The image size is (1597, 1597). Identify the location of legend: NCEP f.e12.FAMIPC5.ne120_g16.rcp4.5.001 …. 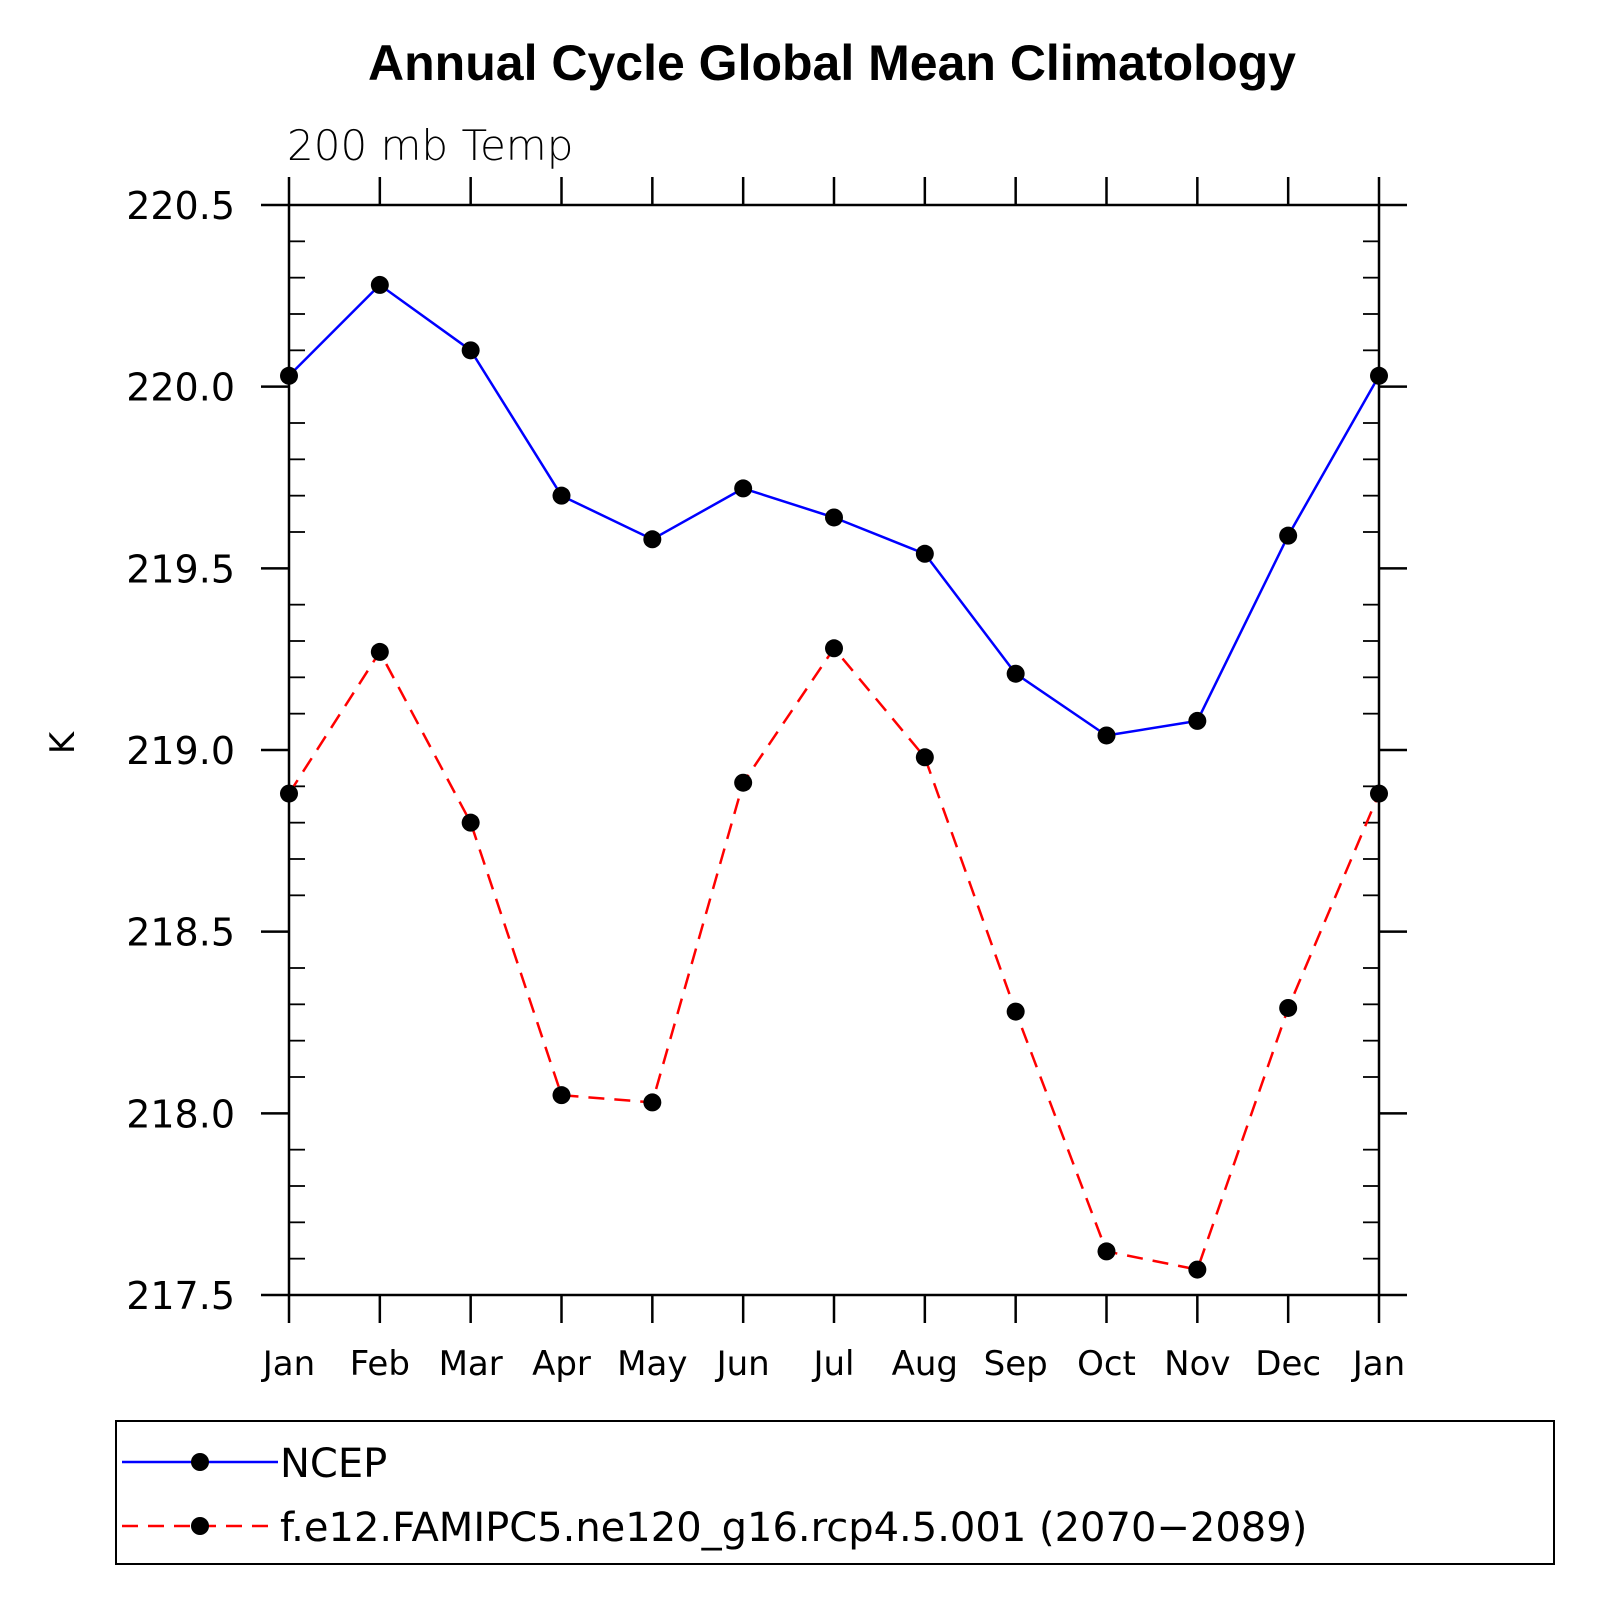
(835, 1492).